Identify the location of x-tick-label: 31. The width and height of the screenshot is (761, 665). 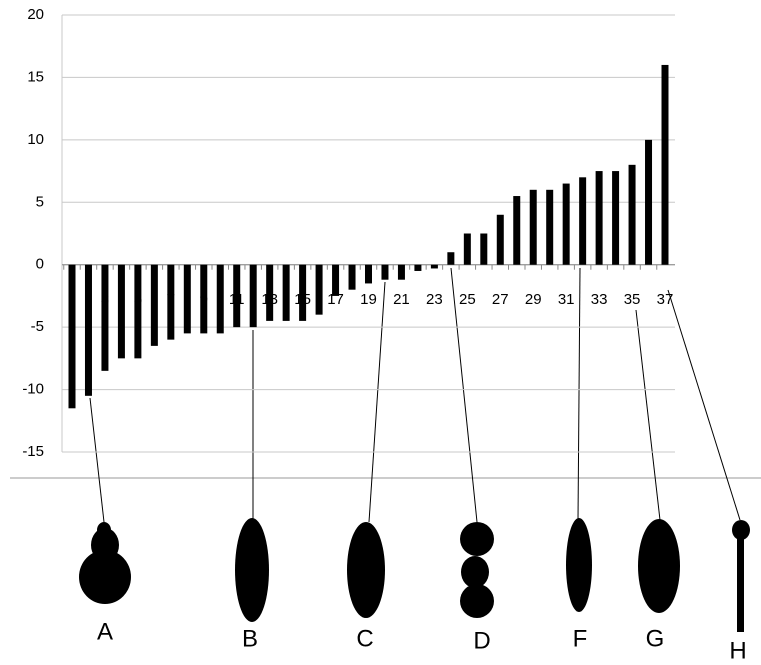
(566, 299).